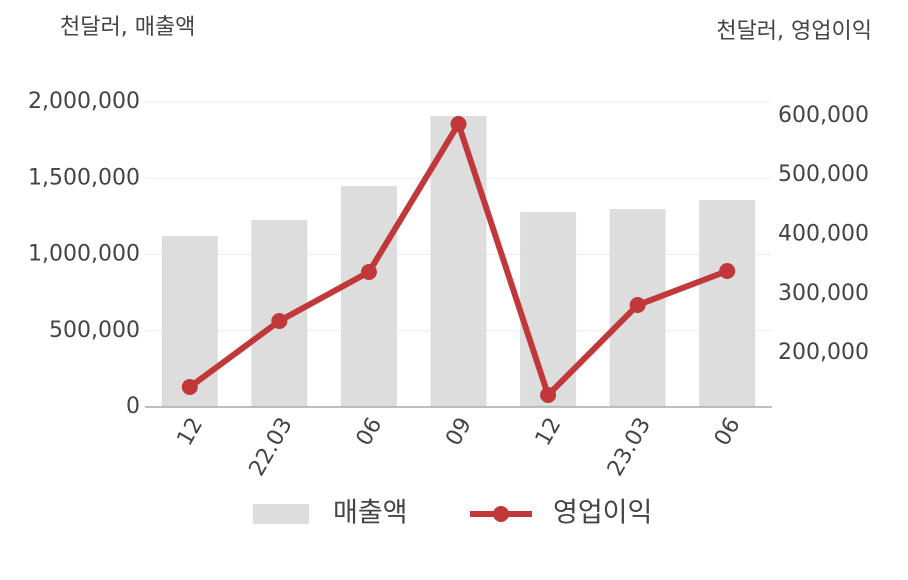 The image size is (908, 580). What do you see at coordinates (94, 330) in the screenshot?
I see `y-tick-label: 500,000` at bounding box center [94, 330].